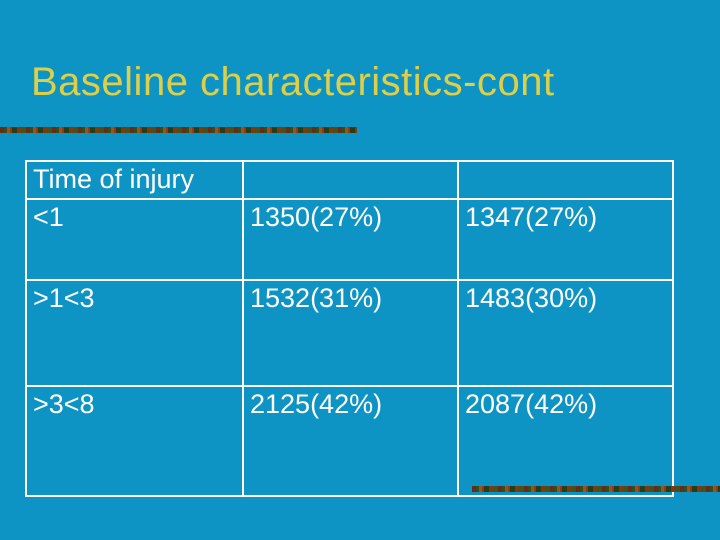 The image size is (720, 540). Describe the element at coordinates (596, 489) in the screenshot. I see `bottom-accent-bar` at that location.